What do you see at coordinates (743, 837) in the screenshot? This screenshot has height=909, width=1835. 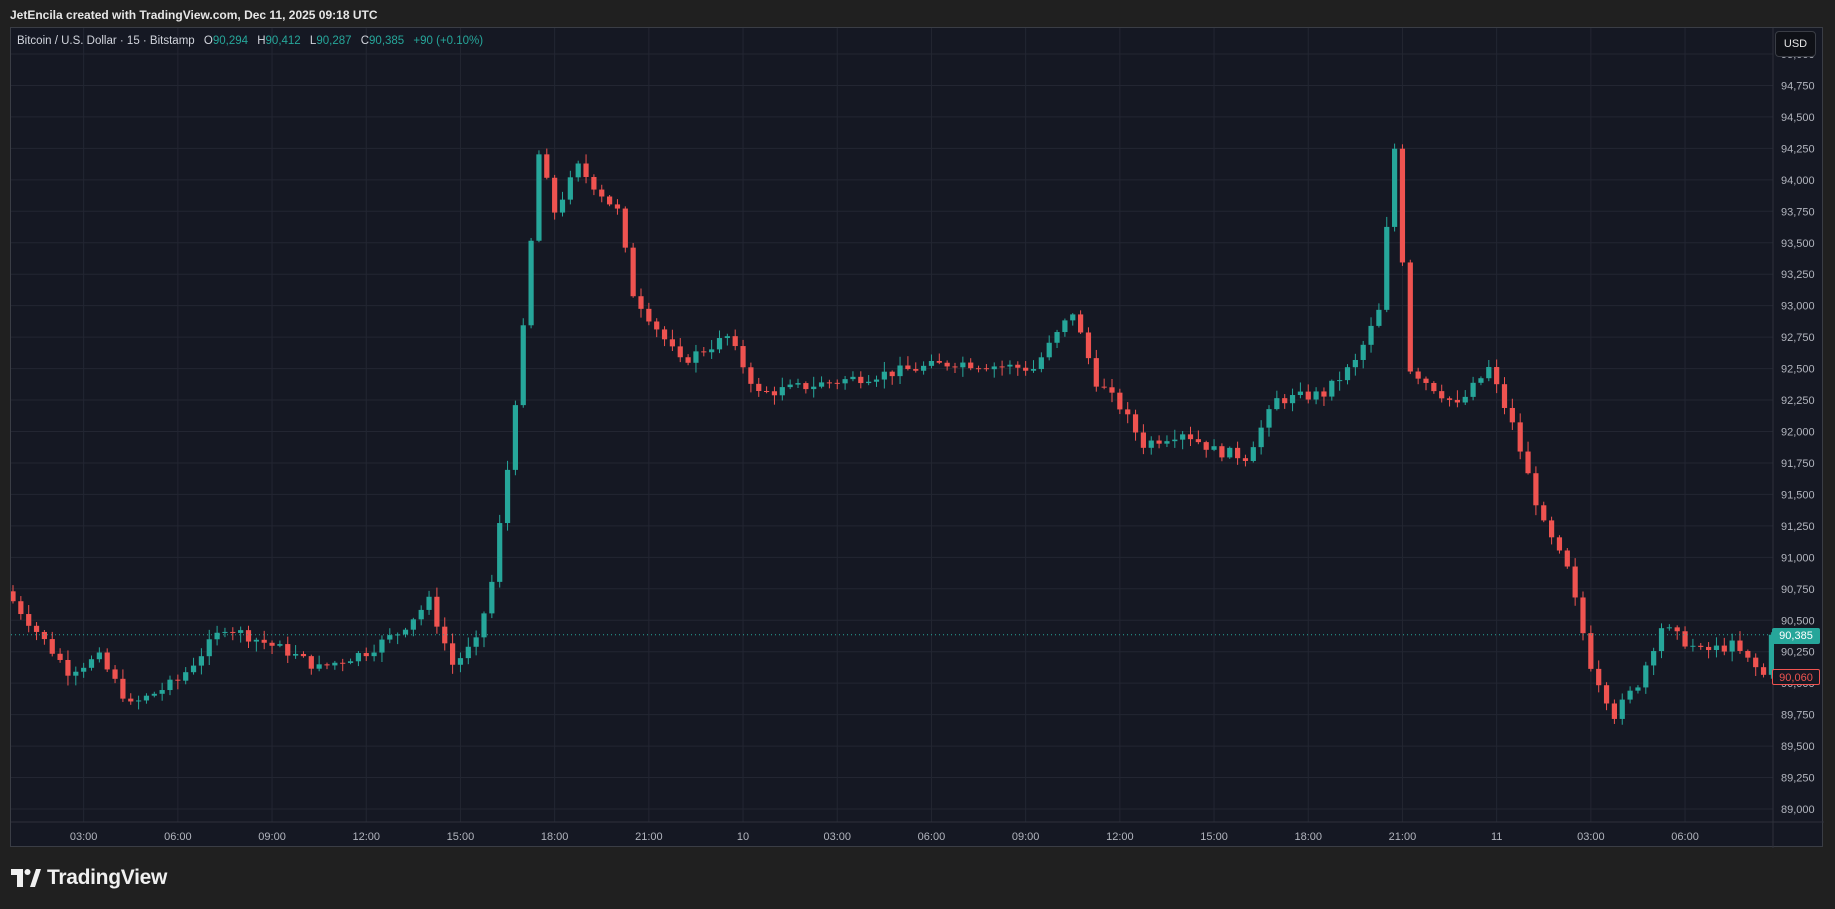 I see `x-tick-label: 10` at bounding box center [743, 837].